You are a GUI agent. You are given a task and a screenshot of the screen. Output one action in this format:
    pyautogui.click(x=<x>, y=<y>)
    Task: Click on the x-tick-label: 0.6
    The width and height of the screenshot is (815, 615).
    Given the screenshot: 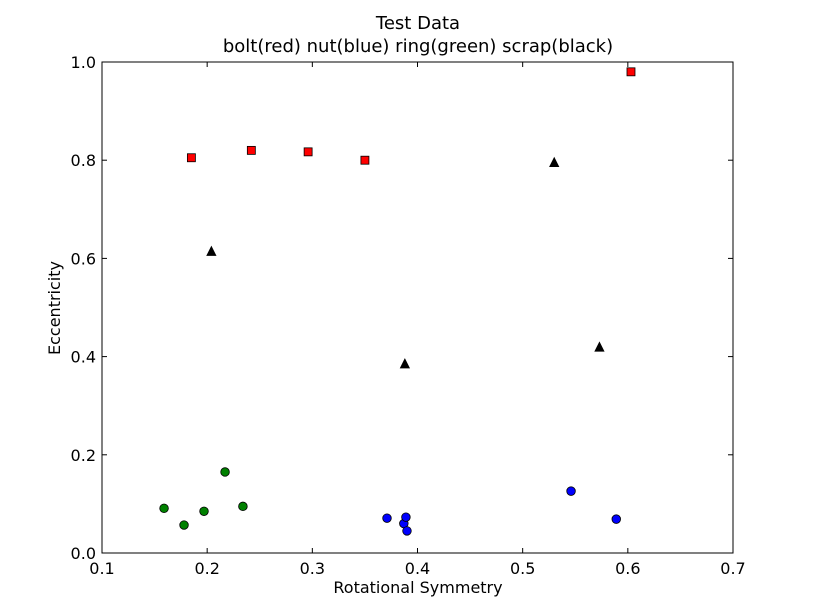 What is the action you would take?
    pyautogui.click(x=627, y=568)
    